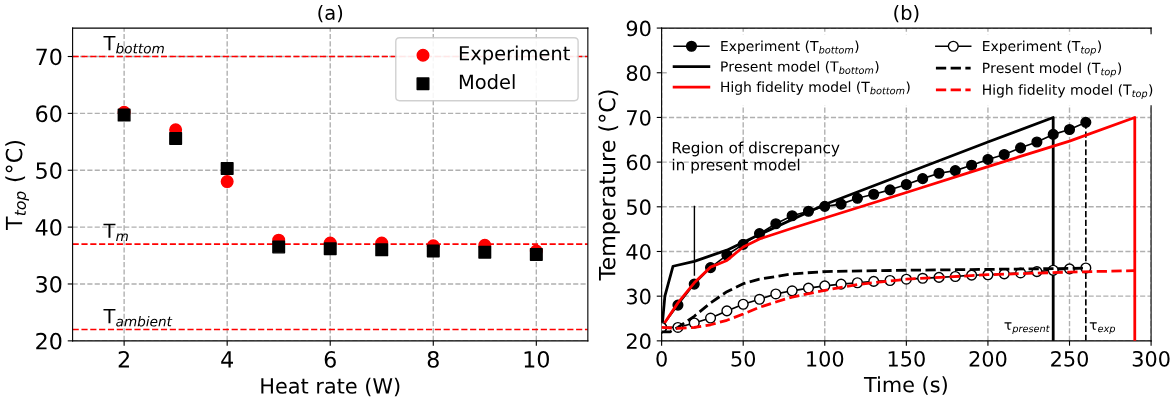 Image resolution: width=1171 pixels, height=401 pixels. What do you see at coordinates (638, 28) in the screenshot?
I see `y-tick-label: 90` at bounding box center [638, 28].